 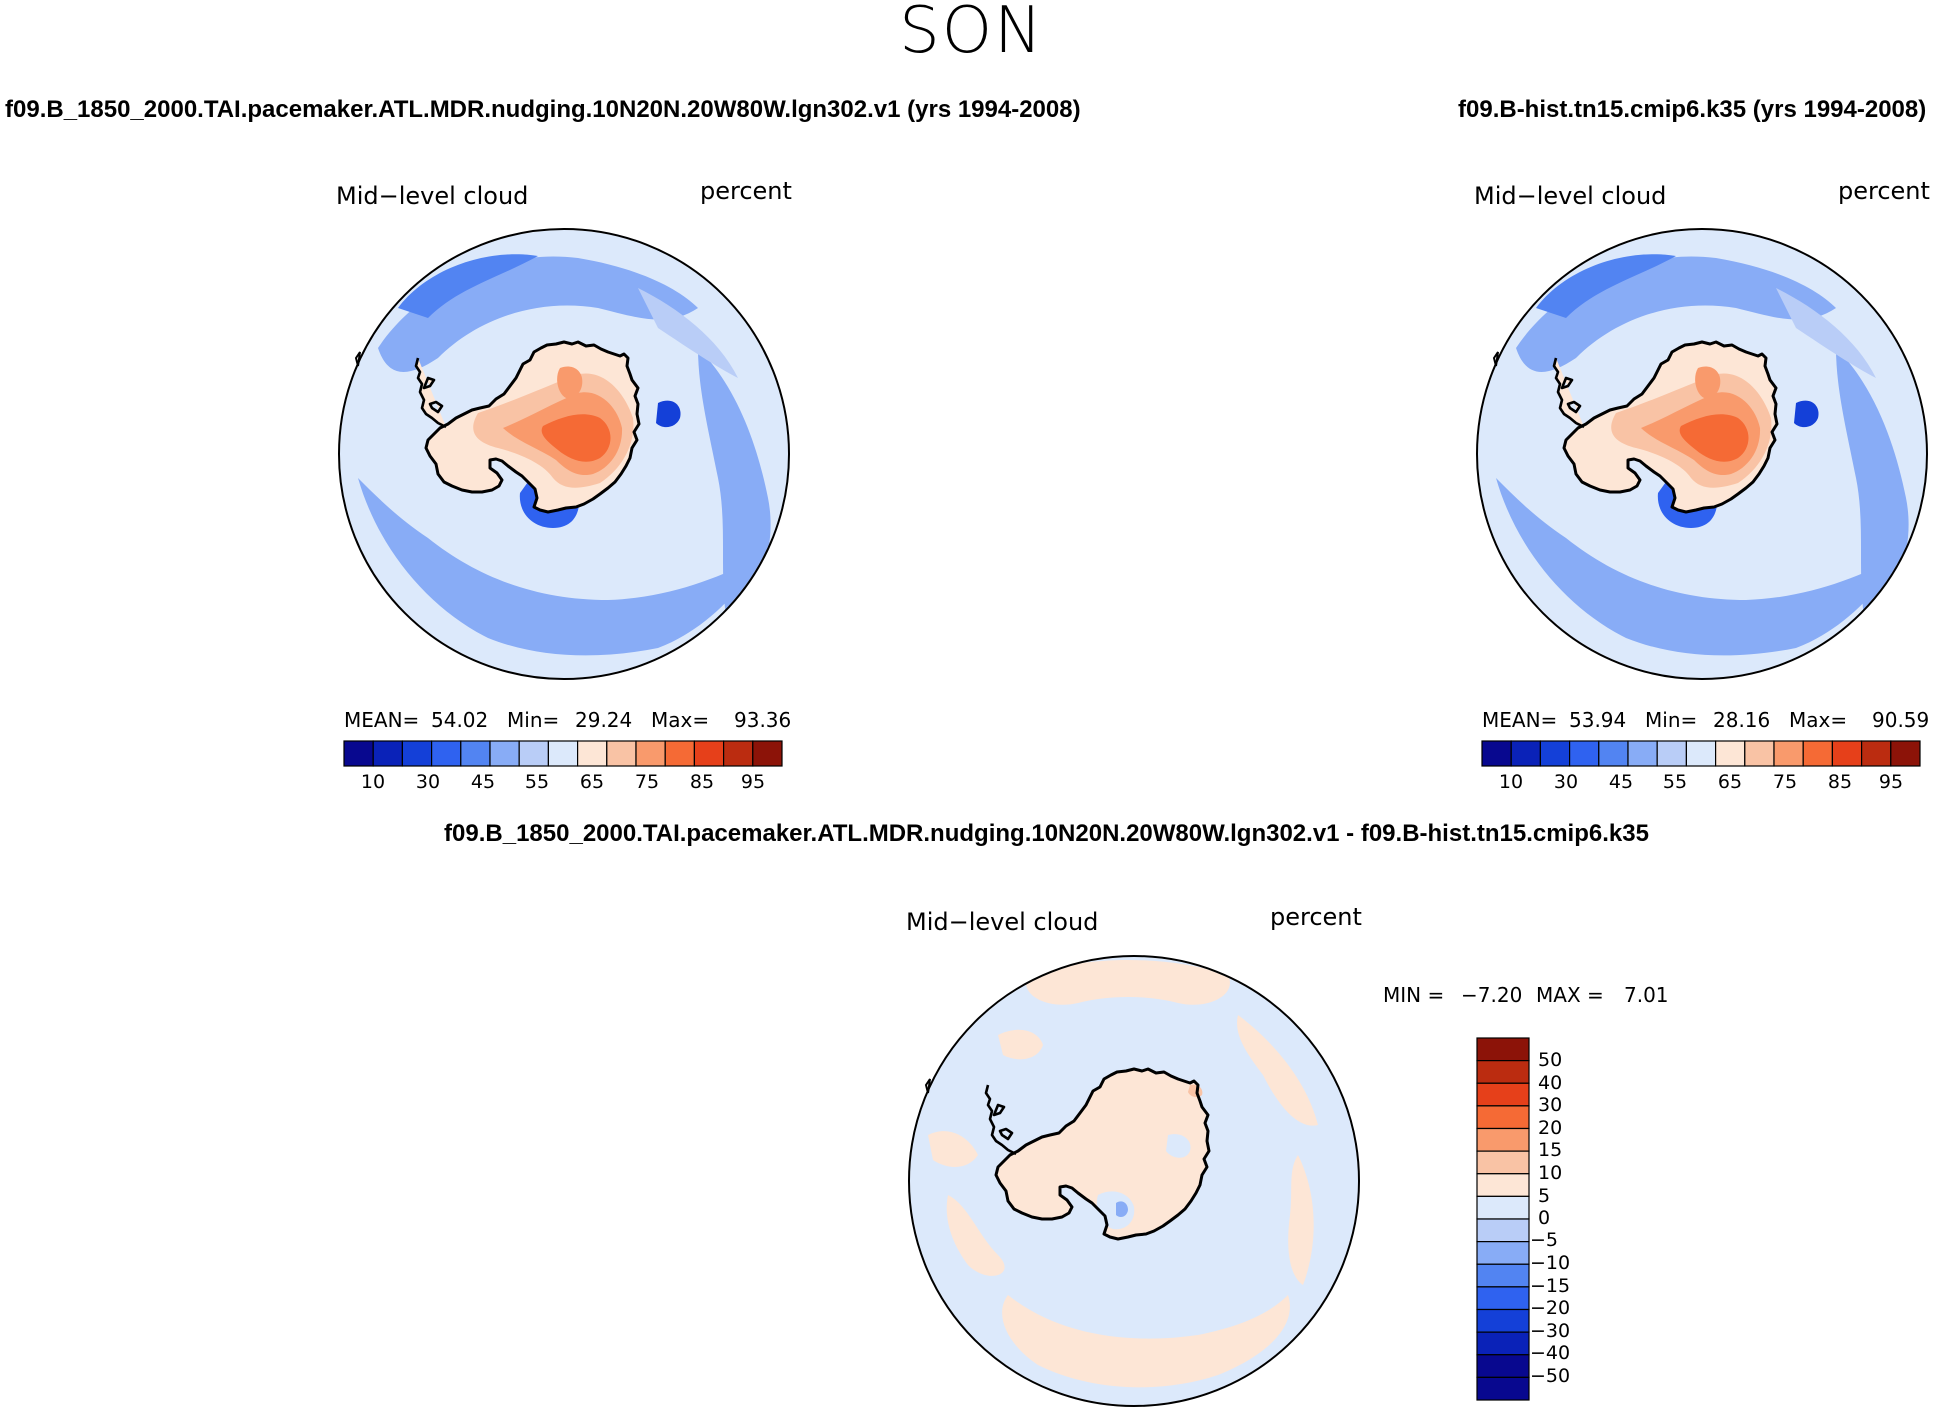 What do you see at coordinates (680, 720) in the screenshot?
I see `panel1-max-label: Max=` at bounding box center [680, 720].